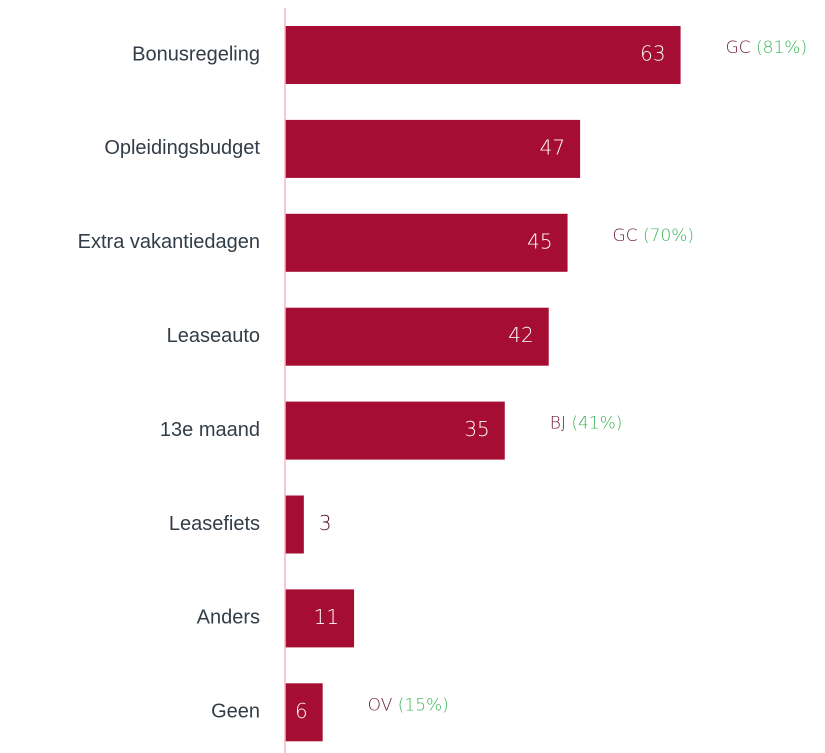  I want to click on value-label: 35, so click(476, 429).